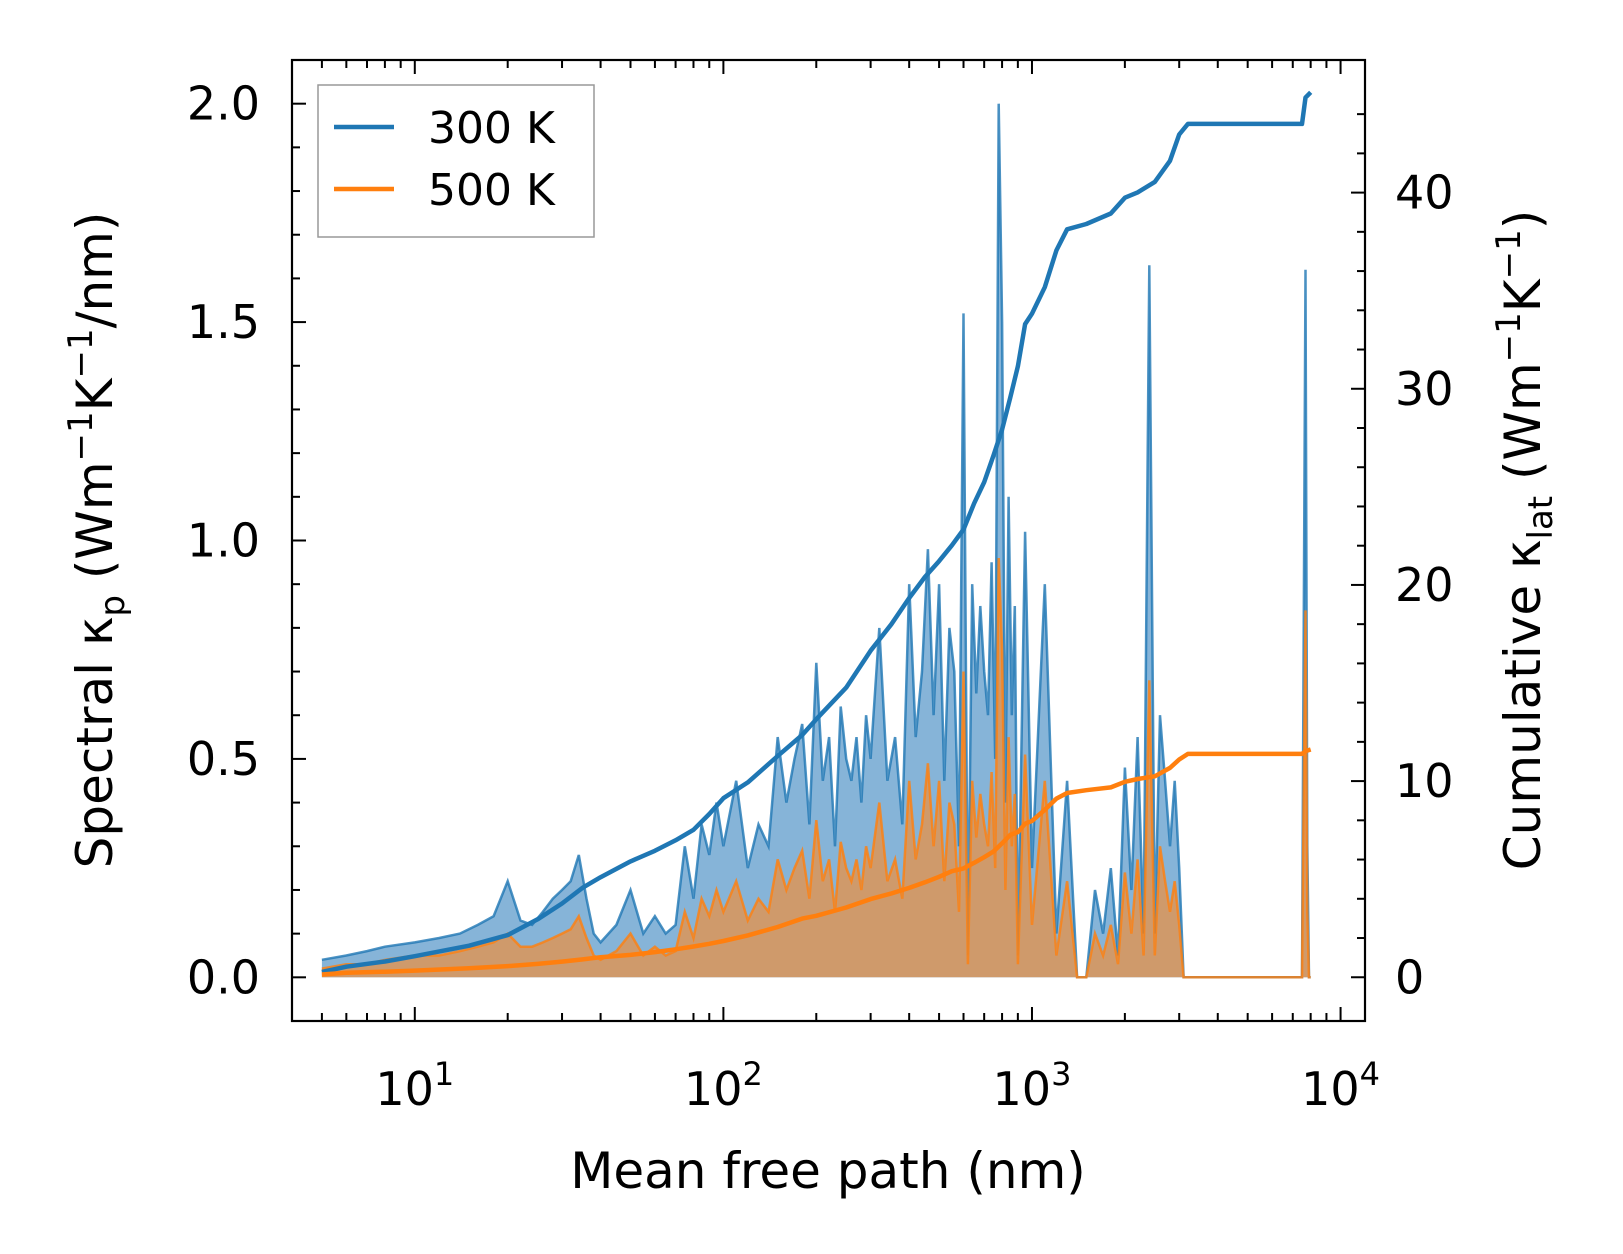  I want to click on y-left-label-sup2: −1, so click(81, 353).